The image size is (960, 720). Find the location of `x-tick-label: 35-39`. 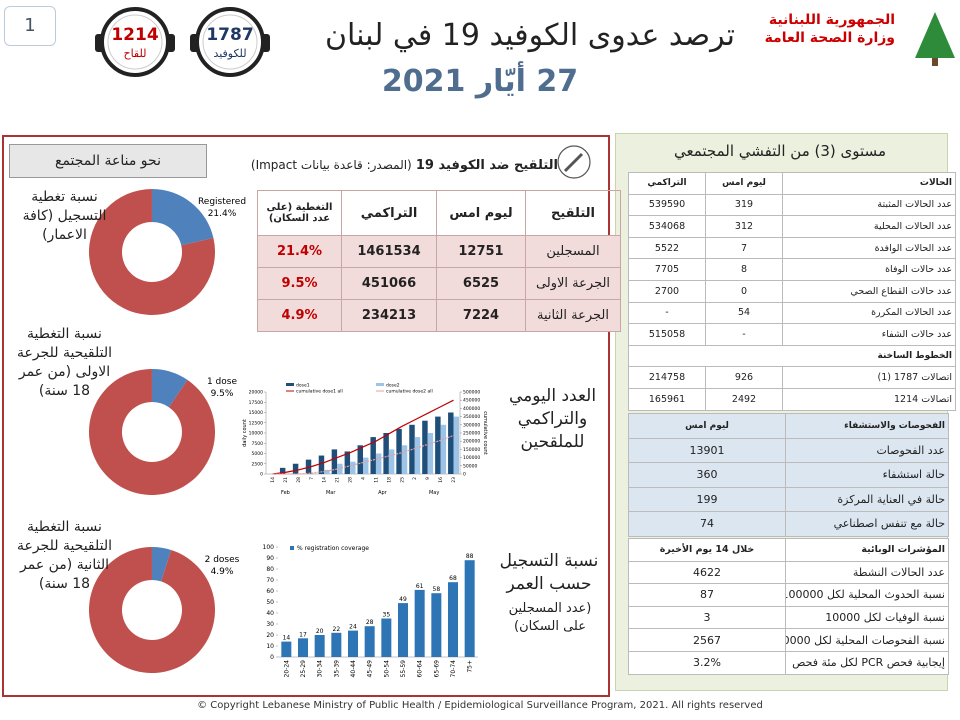

x-tick-label: 35-39 is located at coordinates (336, 669).